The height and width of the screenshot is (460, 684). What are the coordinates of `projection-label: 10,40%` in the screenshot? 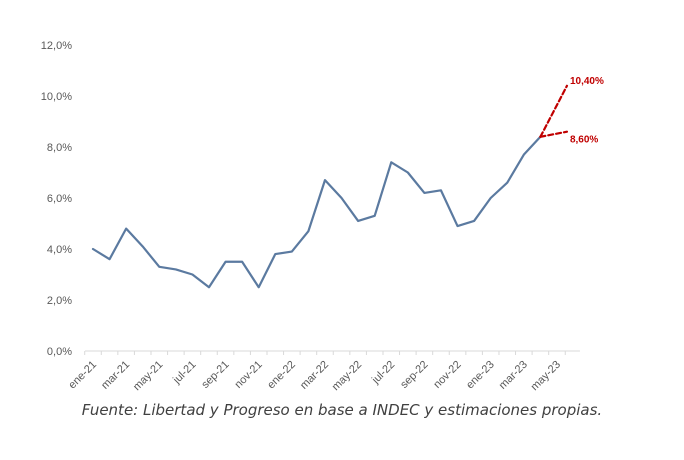 It's located at (587, 81).